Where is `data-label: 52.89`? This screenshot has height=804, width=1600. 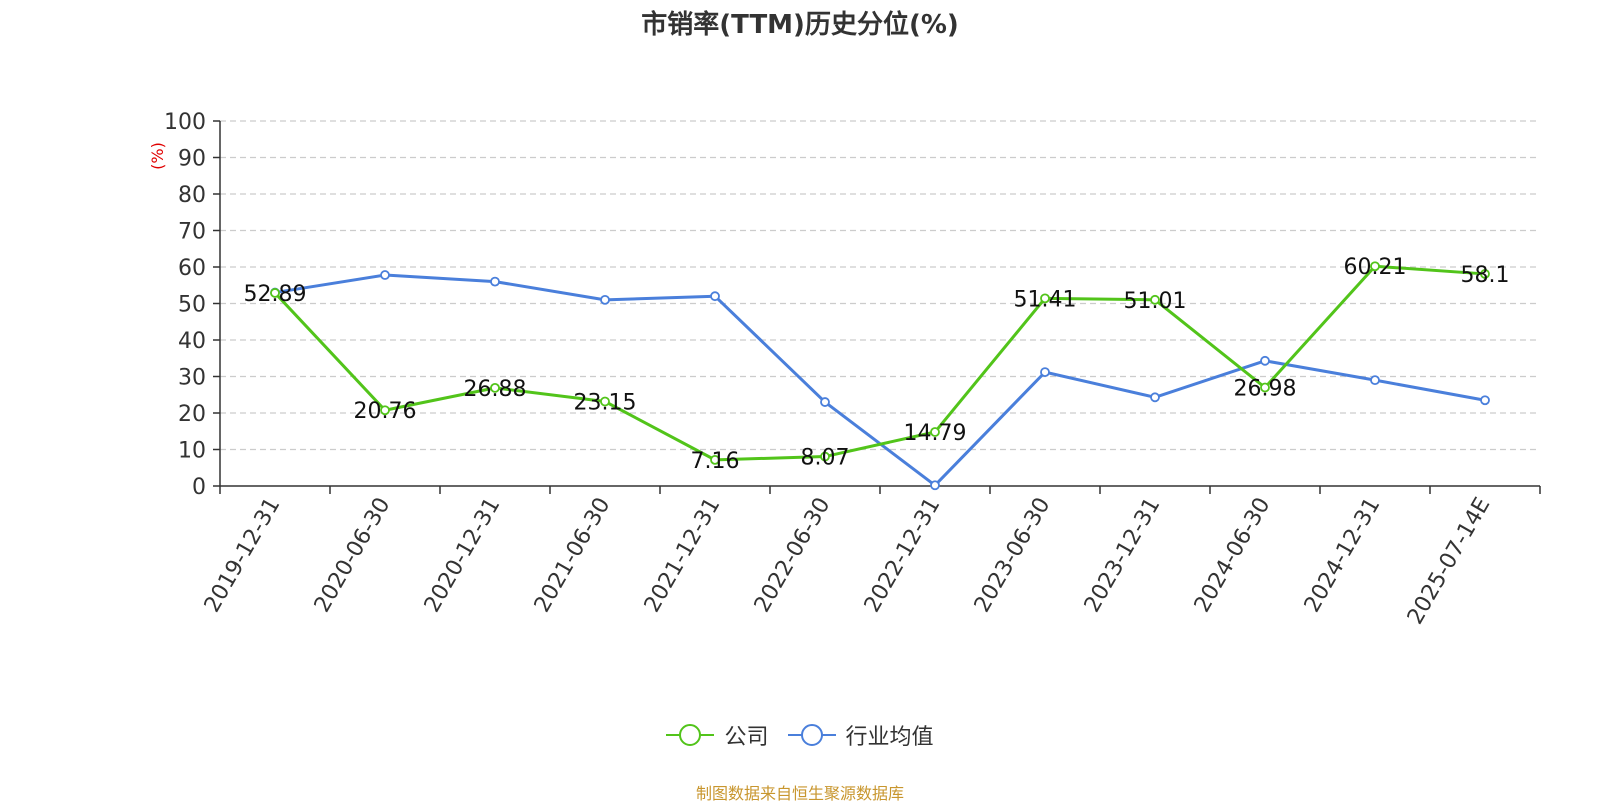
data-label: 52.89 is located at coordinates (275, 294).